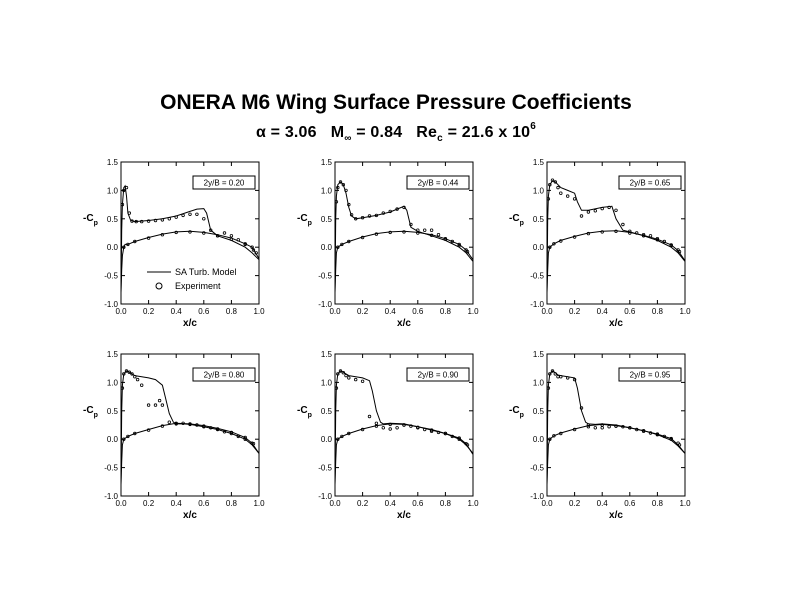  I want to click on model-upper-line, so click(404, 427).